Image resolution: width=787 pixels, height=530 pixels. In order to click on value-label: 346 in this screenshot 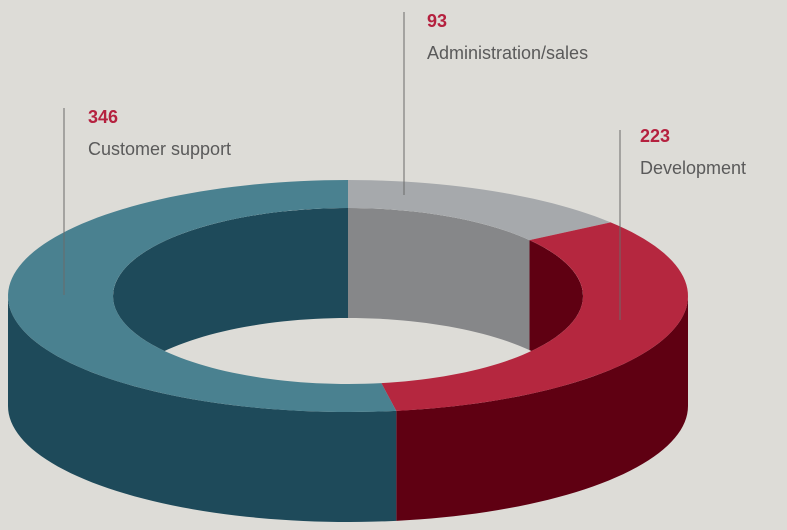, I will do `click(103, 117)`.